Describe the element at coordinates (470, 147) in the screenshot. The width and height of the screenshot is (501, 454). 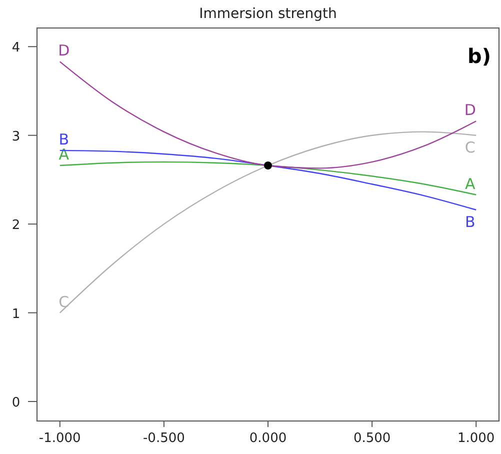
I see `text: C` at that location.